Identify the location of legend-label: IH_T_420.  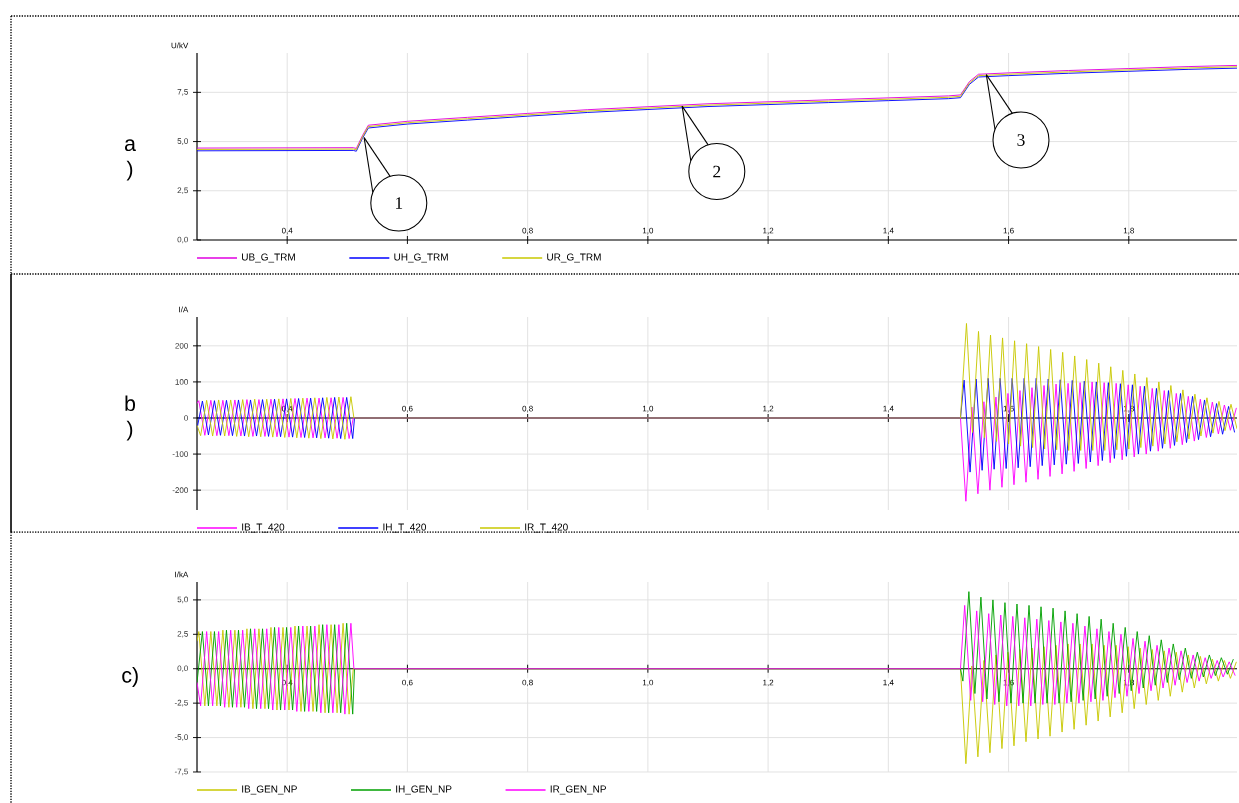
(405, 528).